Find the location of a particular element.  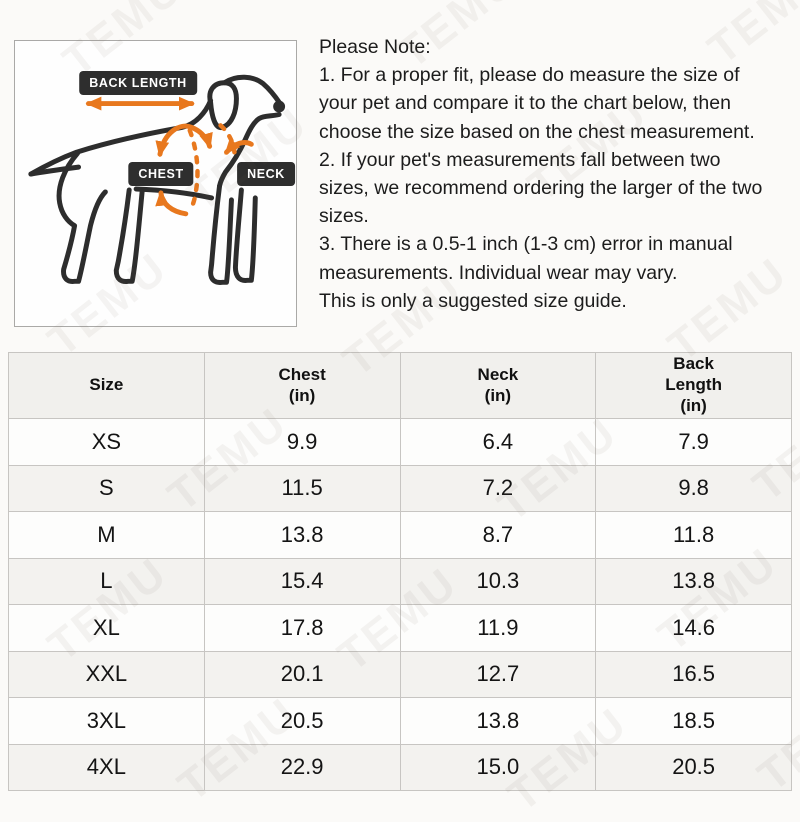

note-line-9: This is only a suggested size guide. is located at coordinates (473, 300).